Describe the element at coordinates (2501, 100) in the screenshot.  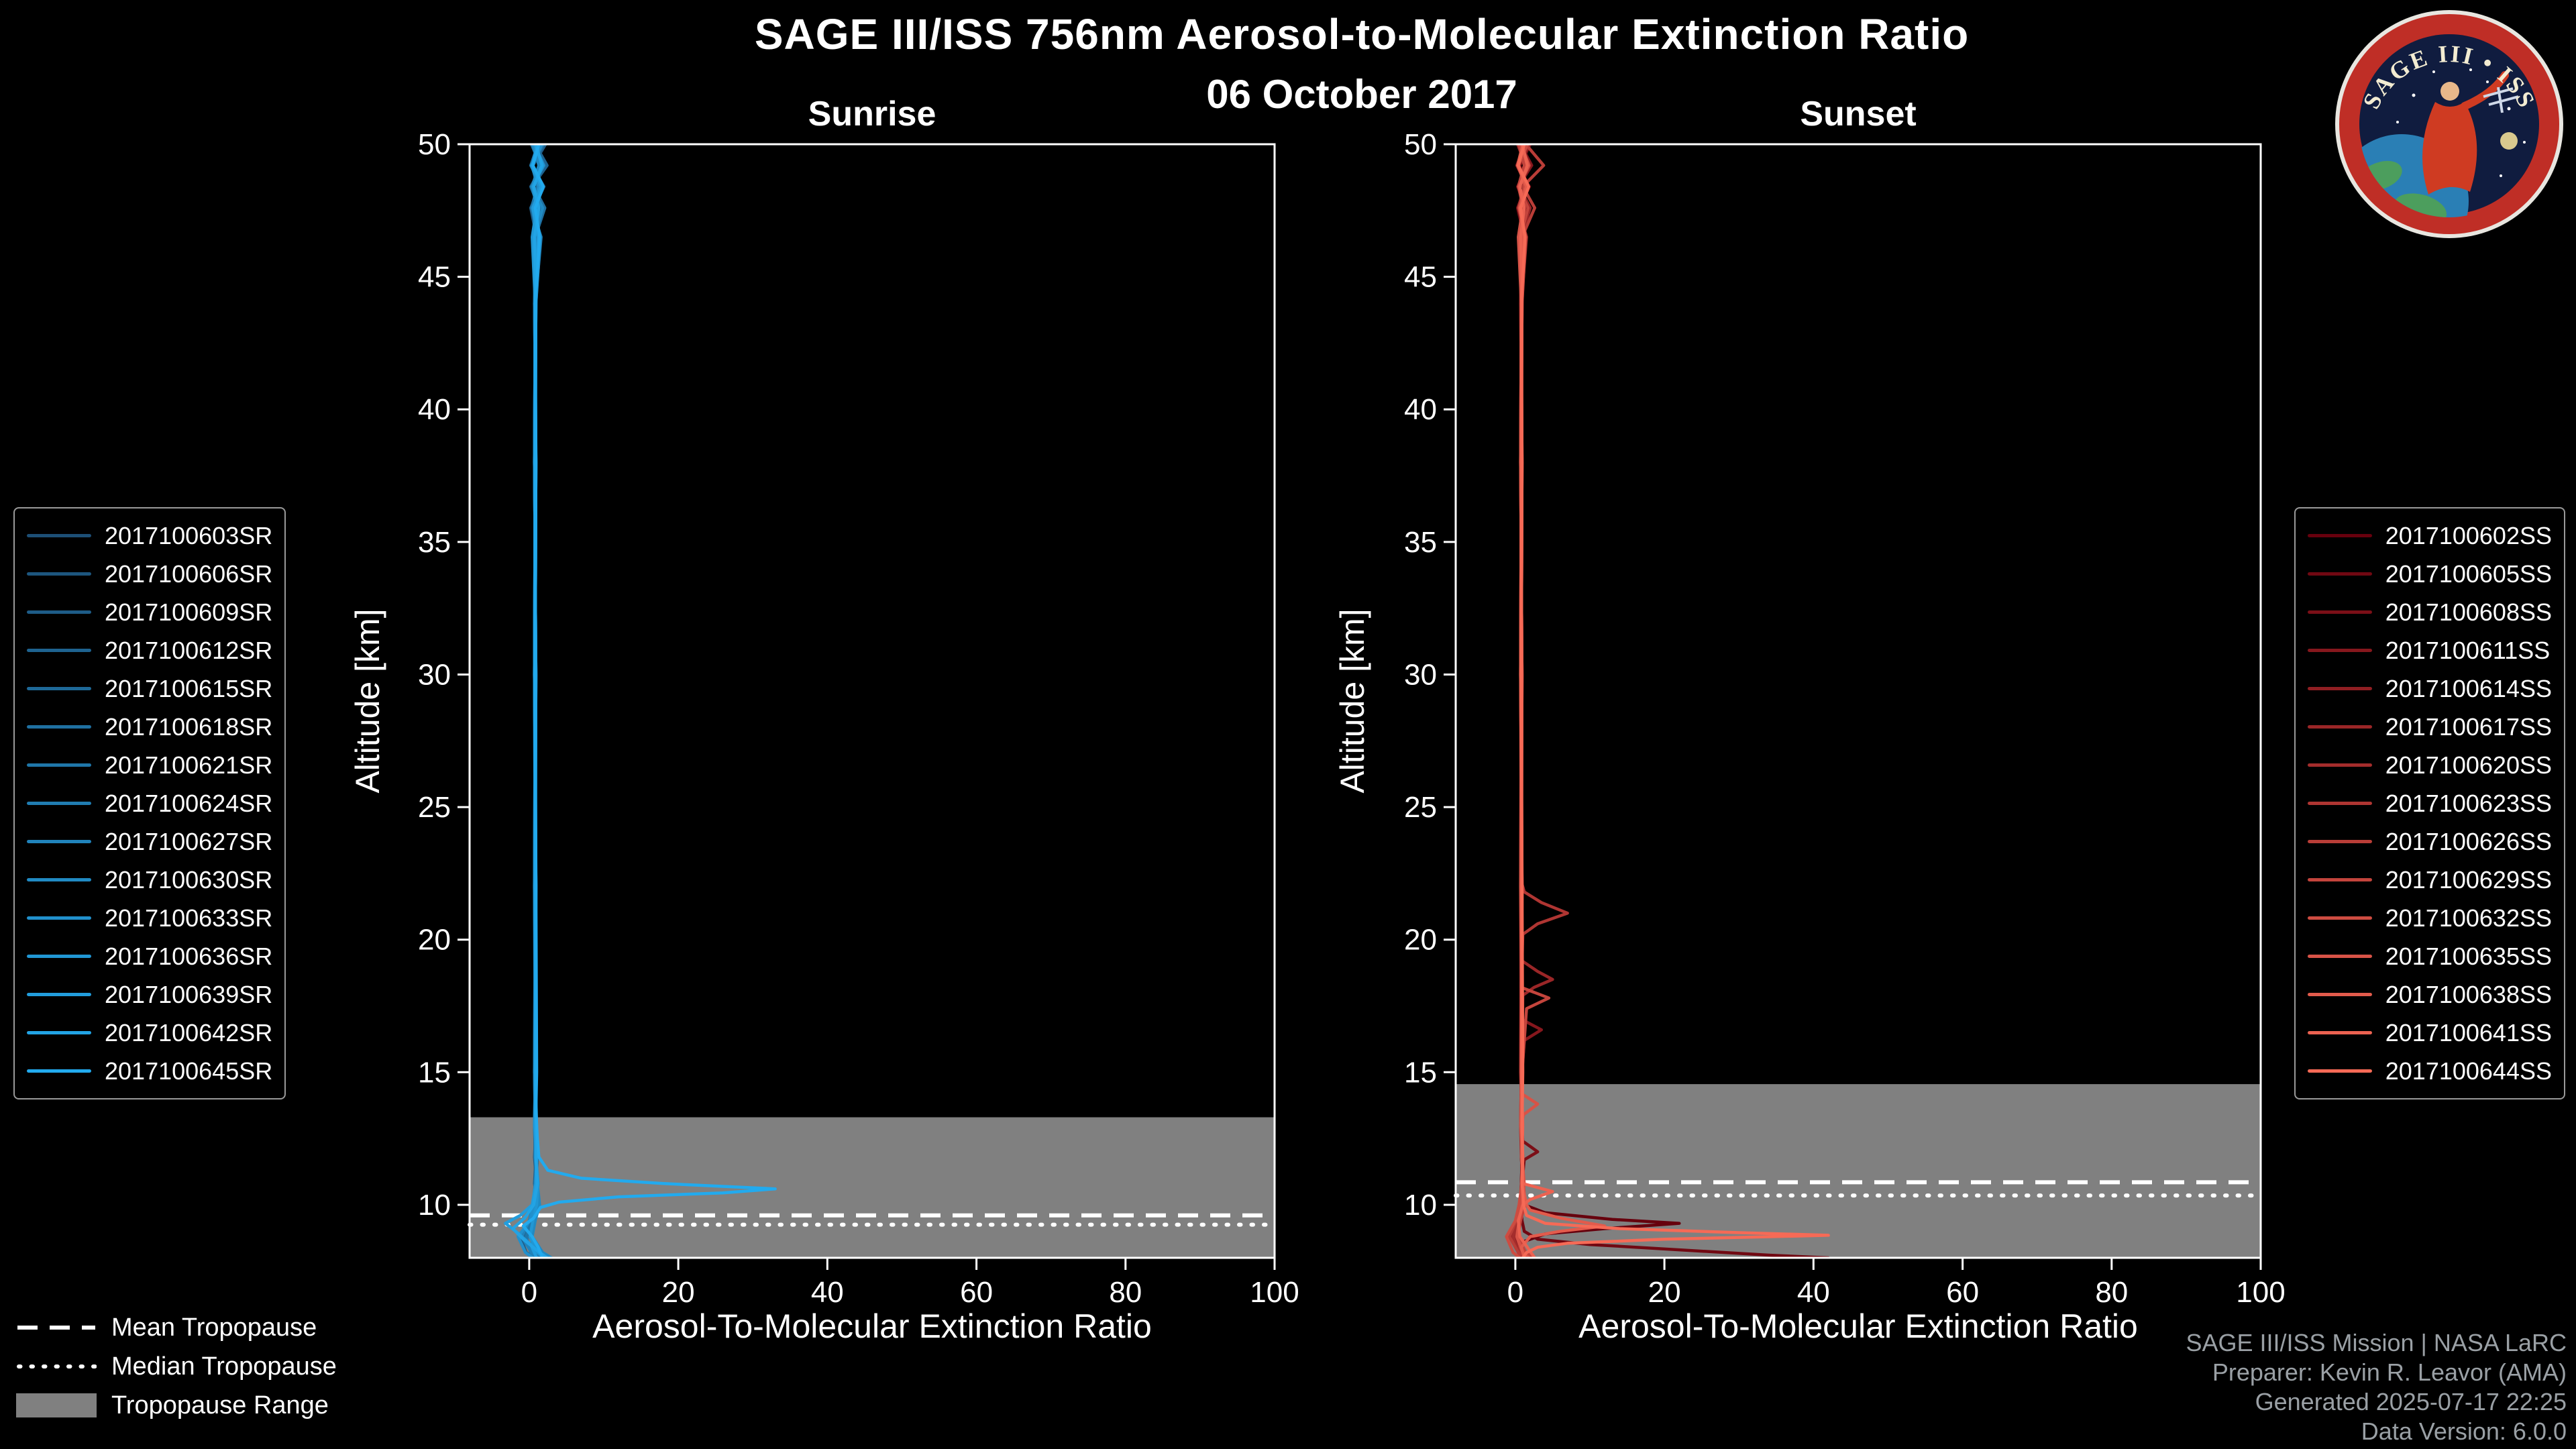
I see `iss-sketch` at that location.